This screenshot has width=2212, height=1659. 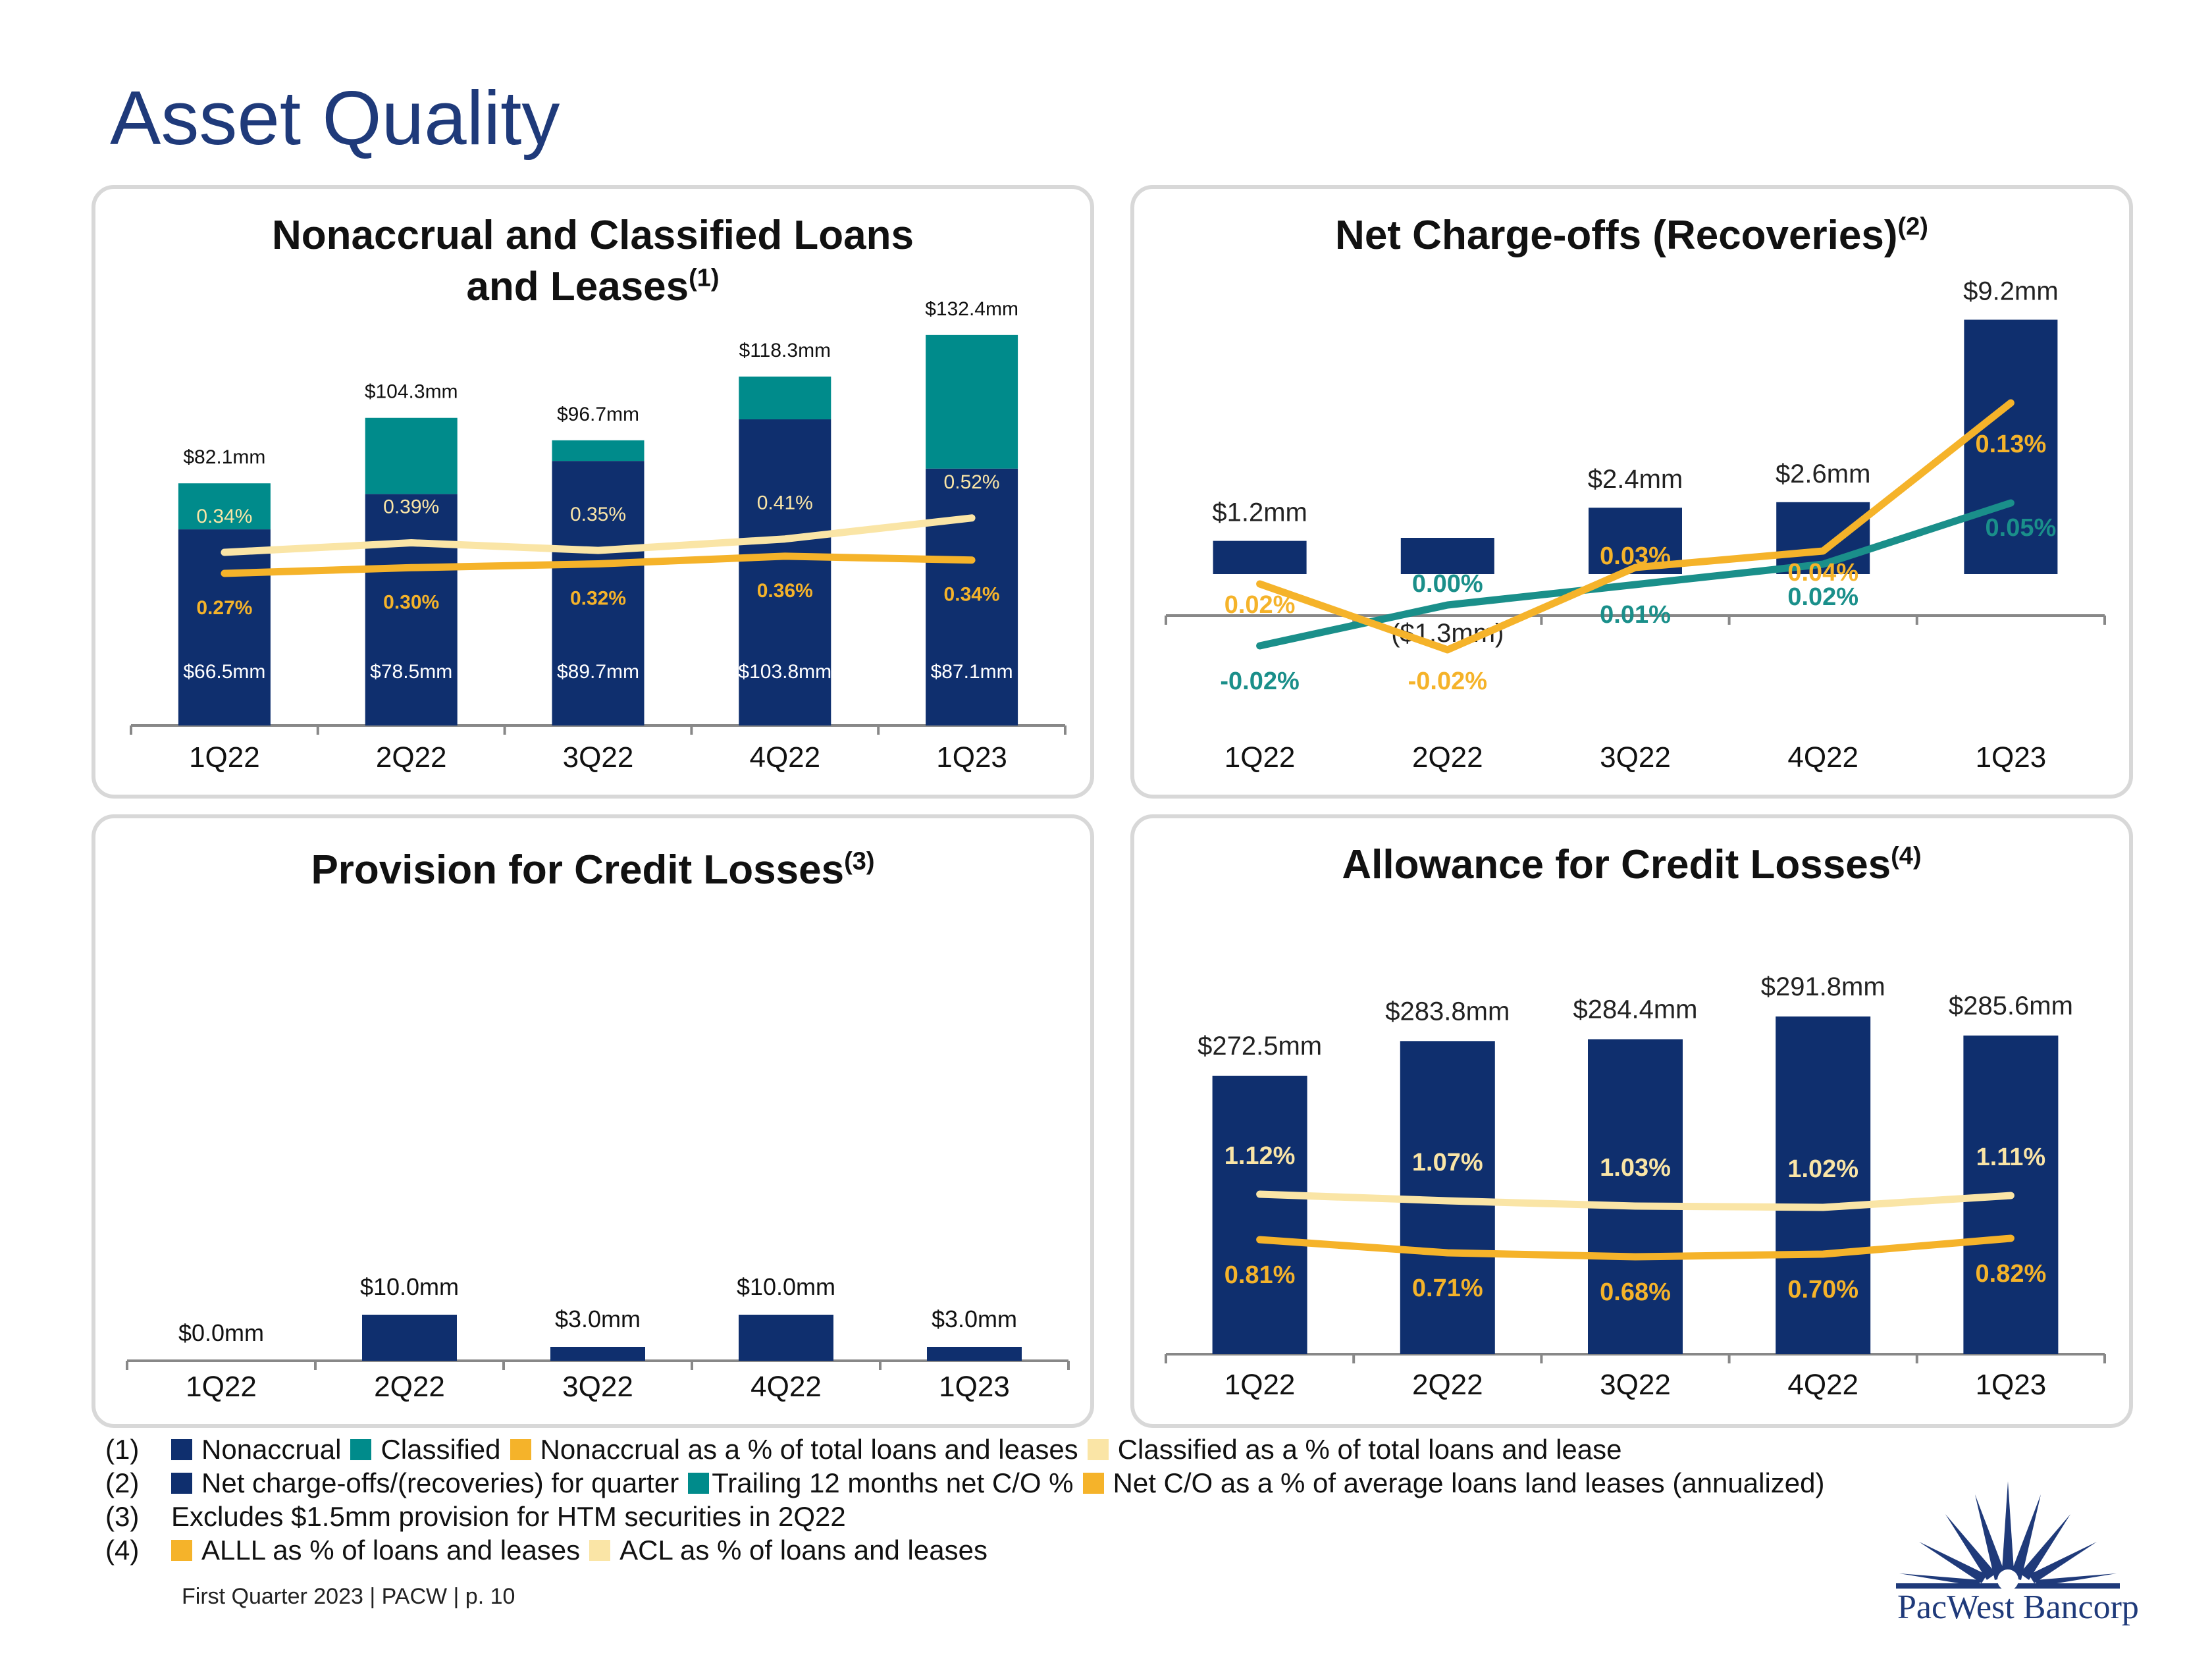 What do you see at coordinates (972, 672) in the screenshot?
I see `nonaccrual-label: $87.1mm` at bounding box center [972, 672].